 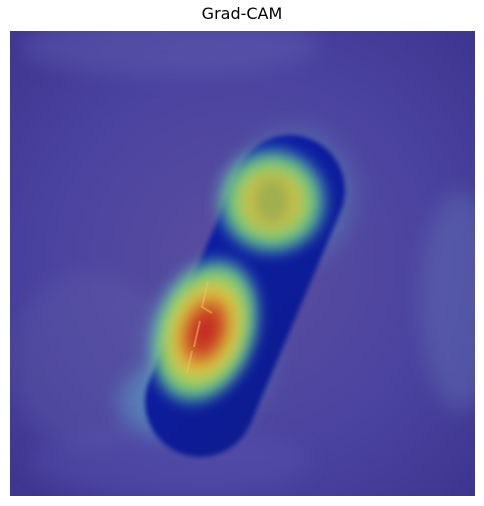 I want to click on top-light-patch, so click(x=170, y=53).